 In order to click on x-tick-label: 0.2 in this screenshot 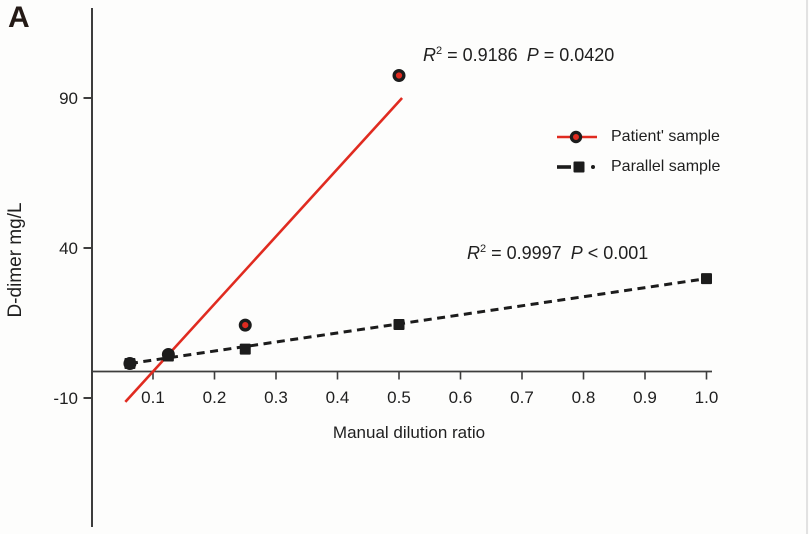, I will do `click(215, 397)`.